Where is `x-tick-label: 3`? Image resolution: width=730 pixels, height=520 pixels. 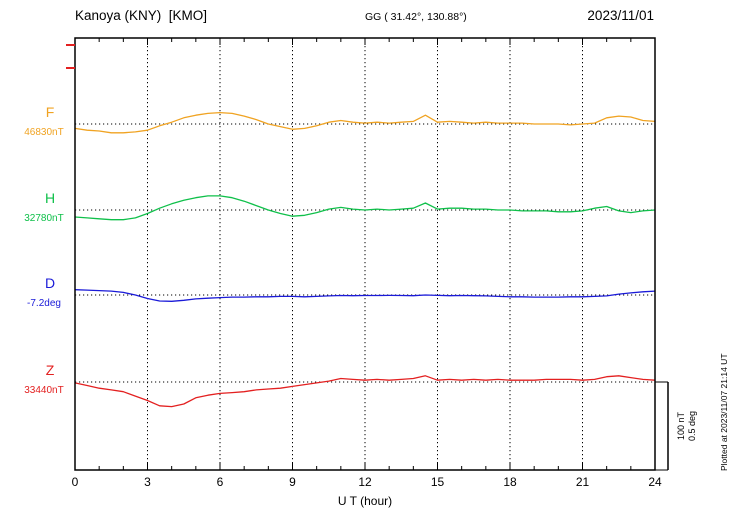
x-tick-label: 3 is located at coordinates (147, 482).